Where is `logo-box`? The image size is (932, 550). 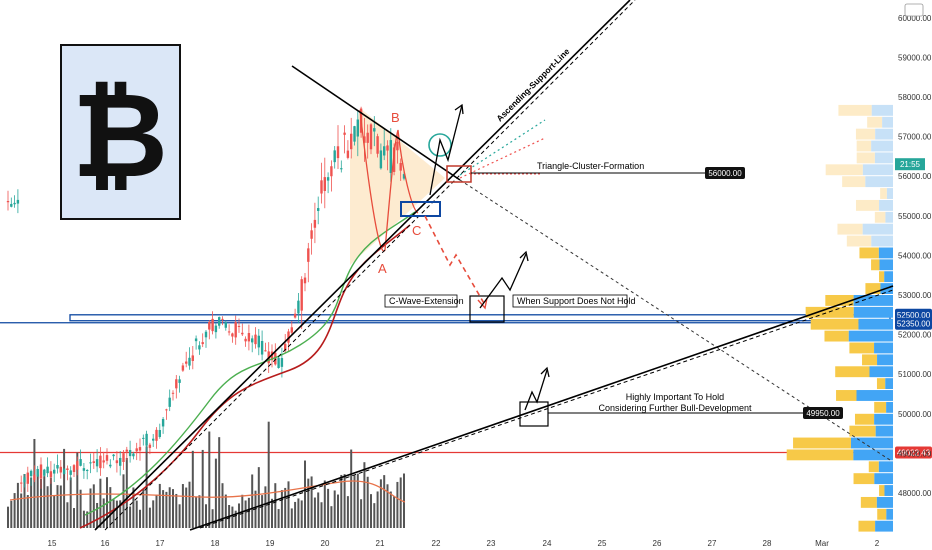
logo-box is located at coordinates (120, 132).